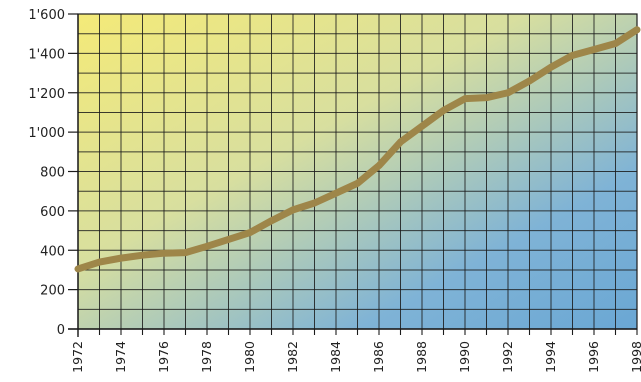  Describe the element at coordinates (52, 251) in the screenshot. I see `y-tick-label: 400` at that location.